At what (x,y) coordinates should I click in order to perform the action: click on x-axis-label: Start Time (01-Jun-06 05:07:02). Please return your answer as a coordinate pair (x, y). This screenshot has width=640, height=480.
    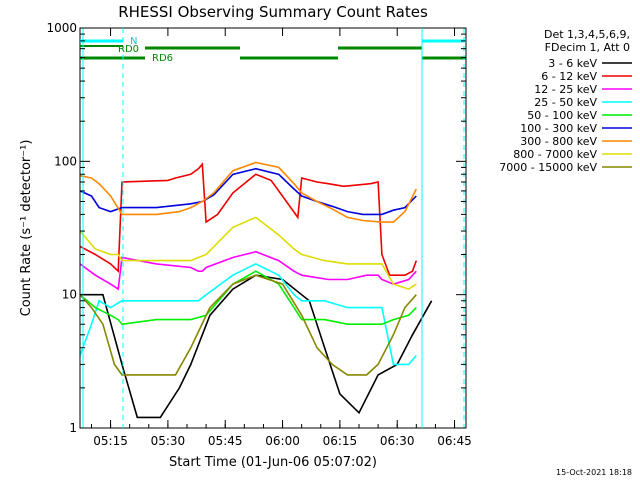
    Looking at the image, I should click on (273, 462).